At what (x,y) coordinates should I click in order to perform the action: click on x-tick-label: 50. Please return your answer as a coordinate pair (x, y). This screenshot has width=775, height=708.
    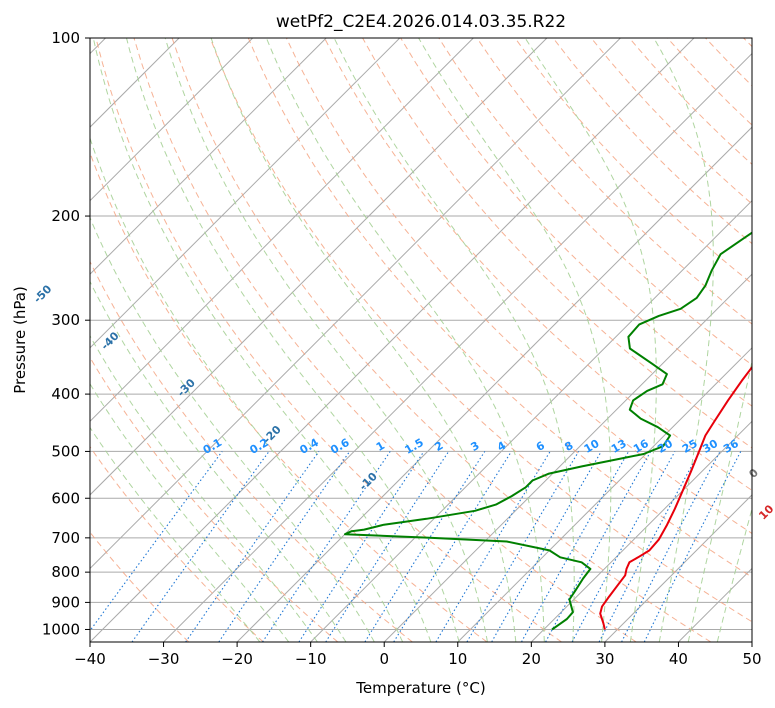
    Looking at the image, I should click on (751, 659).